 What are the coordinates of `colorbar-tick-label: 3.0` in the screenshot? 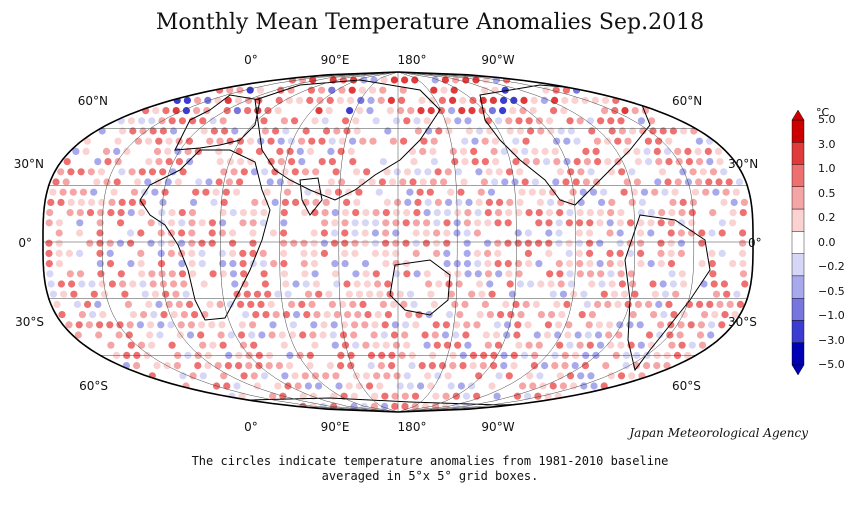 It's located at (827, 144).